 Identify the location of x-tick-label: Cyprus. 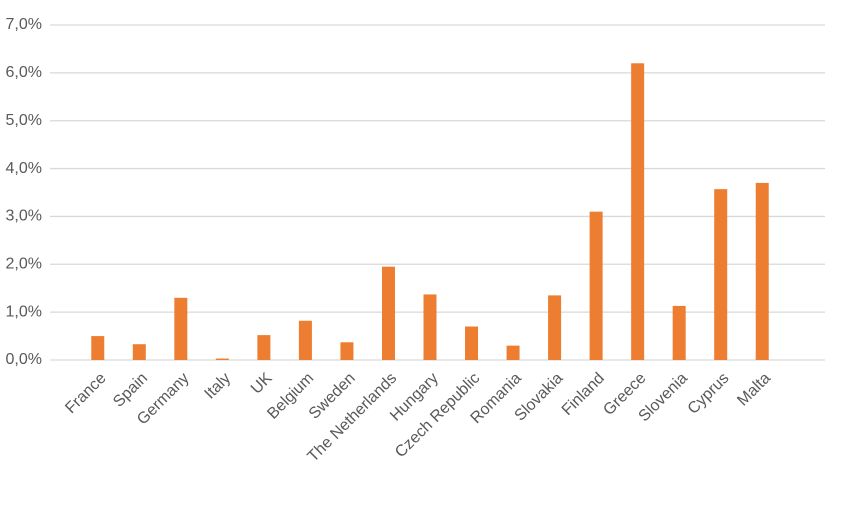
(709, 394).